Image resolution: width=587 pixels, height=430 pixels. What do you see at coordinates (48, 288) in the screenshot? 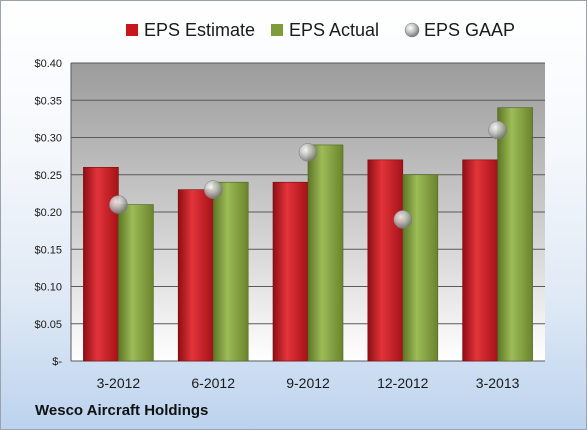
I see `y-tick-label: $0.10` at bounding box center [48, 288].